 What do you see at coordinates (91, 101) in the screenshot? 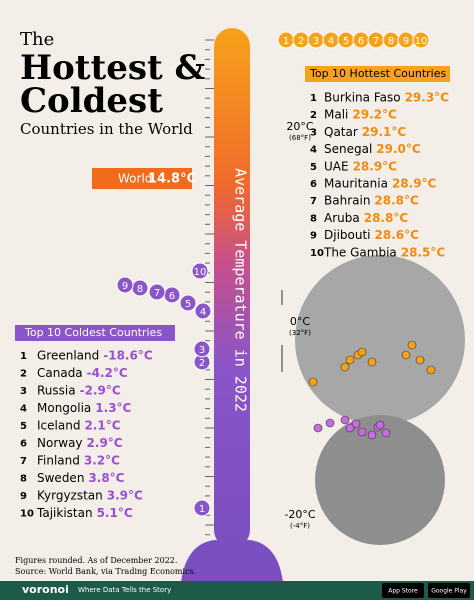
I see `title-line: Coldest` at bounding box center [91, 101].